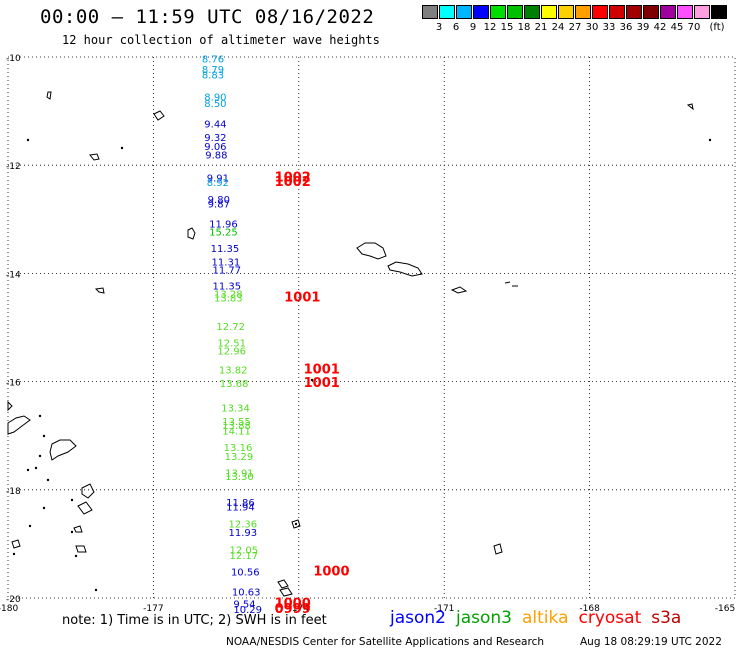 The image size is (740, 650). Describe the element at coordinates (610, 618) in the screenshot. I see `satellite-name: cryosat` at that location.